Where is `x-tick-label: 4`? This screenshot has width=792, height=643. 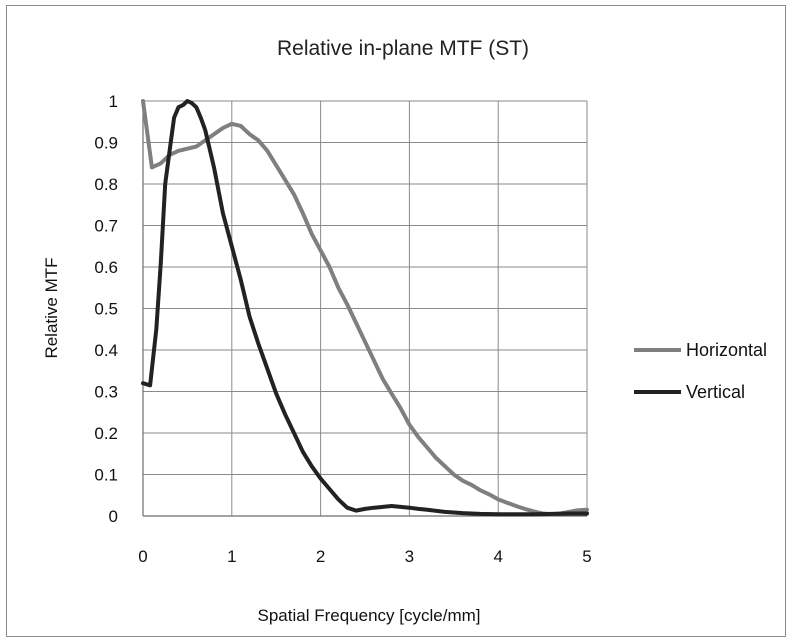 x-tick-label: 4 is located at coordinates (497, 556).